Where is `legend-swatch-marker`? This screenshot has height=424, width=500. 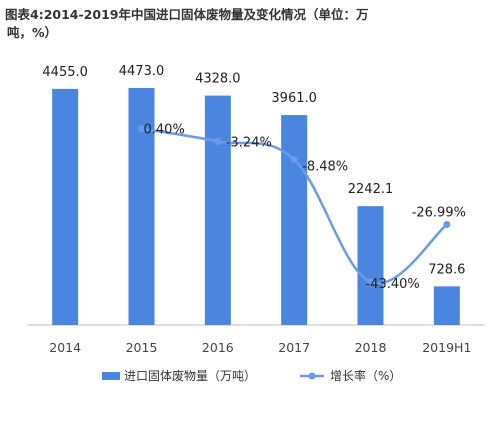 legend-swatch-marker is located at coordinates (312, 376).